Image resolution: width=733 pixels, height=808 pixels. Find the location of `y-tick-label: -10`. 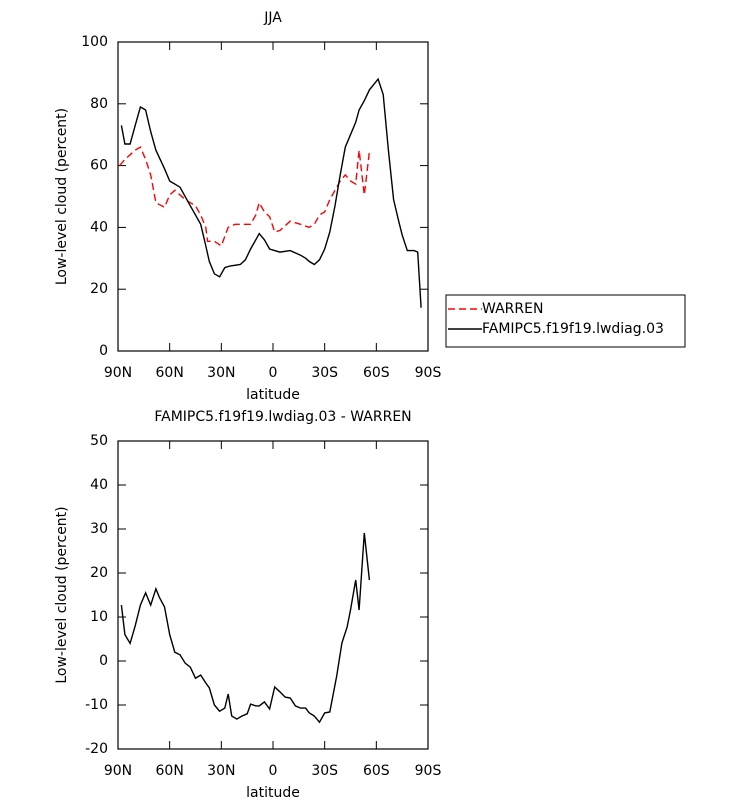

y-tick-label: -10 is located at coordinates (96, 705).